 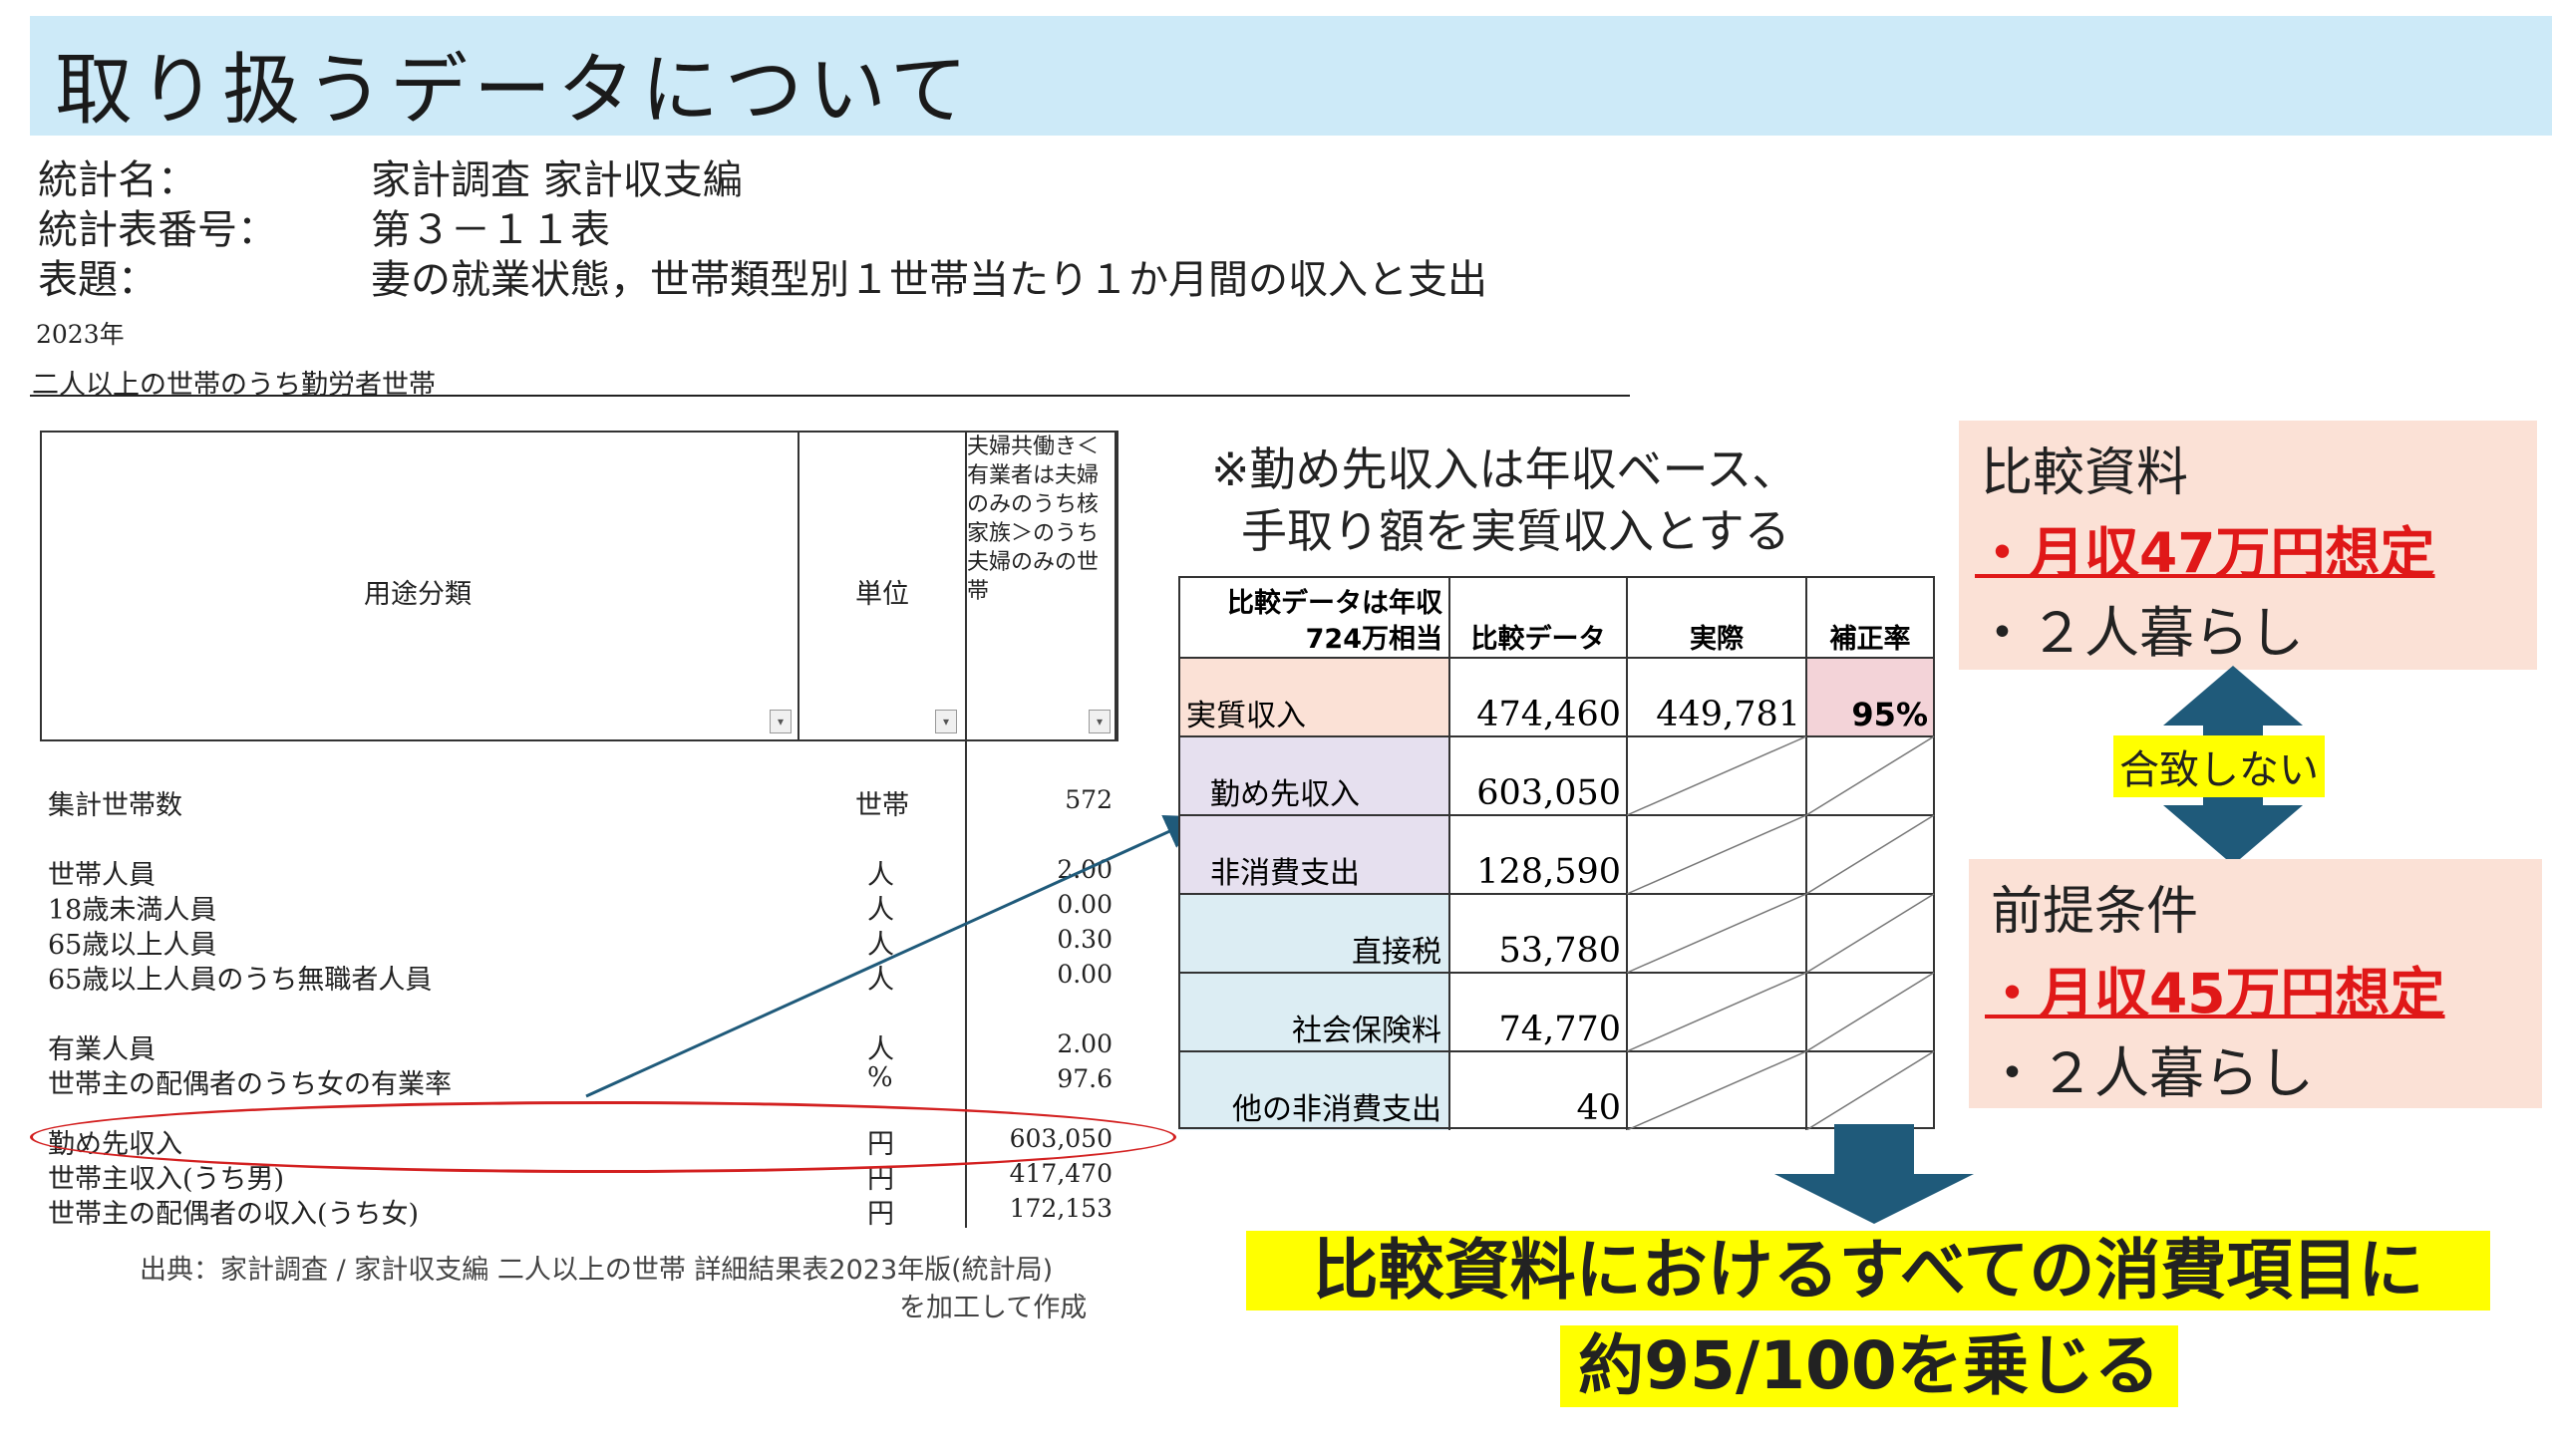 What do you see at coordinates (1869, 1366) in the screenshot?
I see `conclusion-line-2: 約95/100を乗じる` at bounding box center [1869, 1366].